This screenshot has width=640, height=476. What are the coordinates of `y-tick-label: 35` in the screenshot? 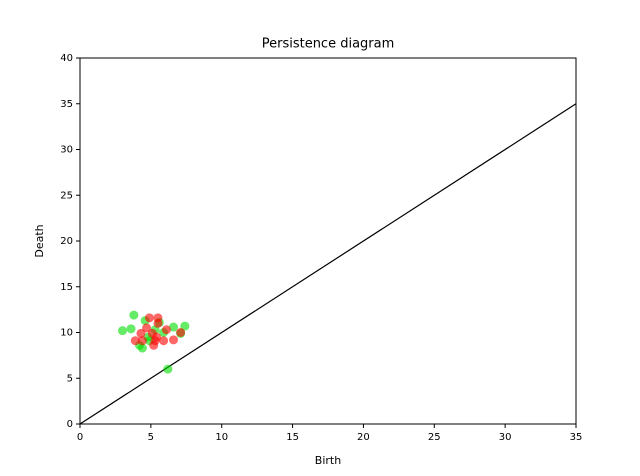 It's located at (66, 104).